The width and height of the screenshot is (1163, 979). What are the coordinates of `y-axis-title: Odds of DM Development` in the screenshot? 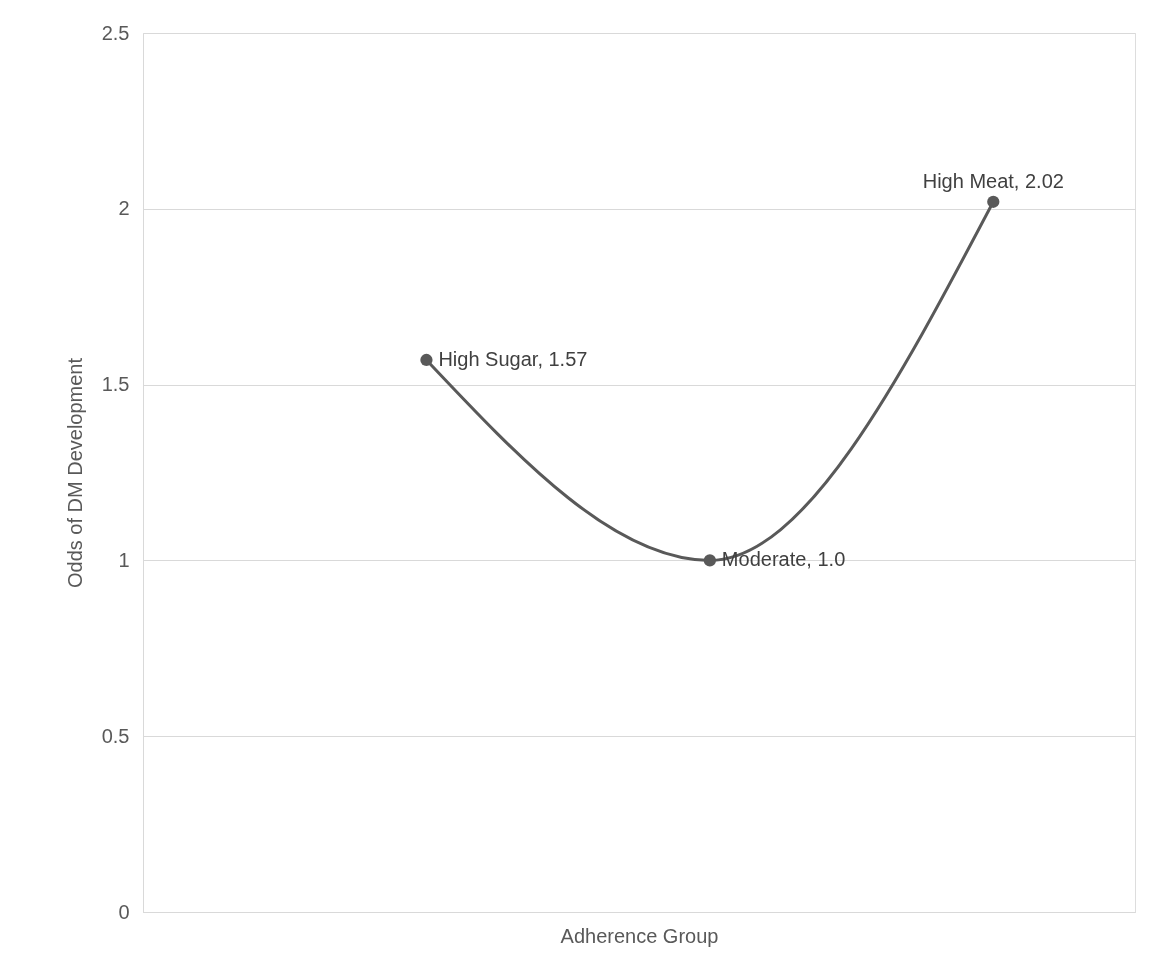 It's located at (74, 473).